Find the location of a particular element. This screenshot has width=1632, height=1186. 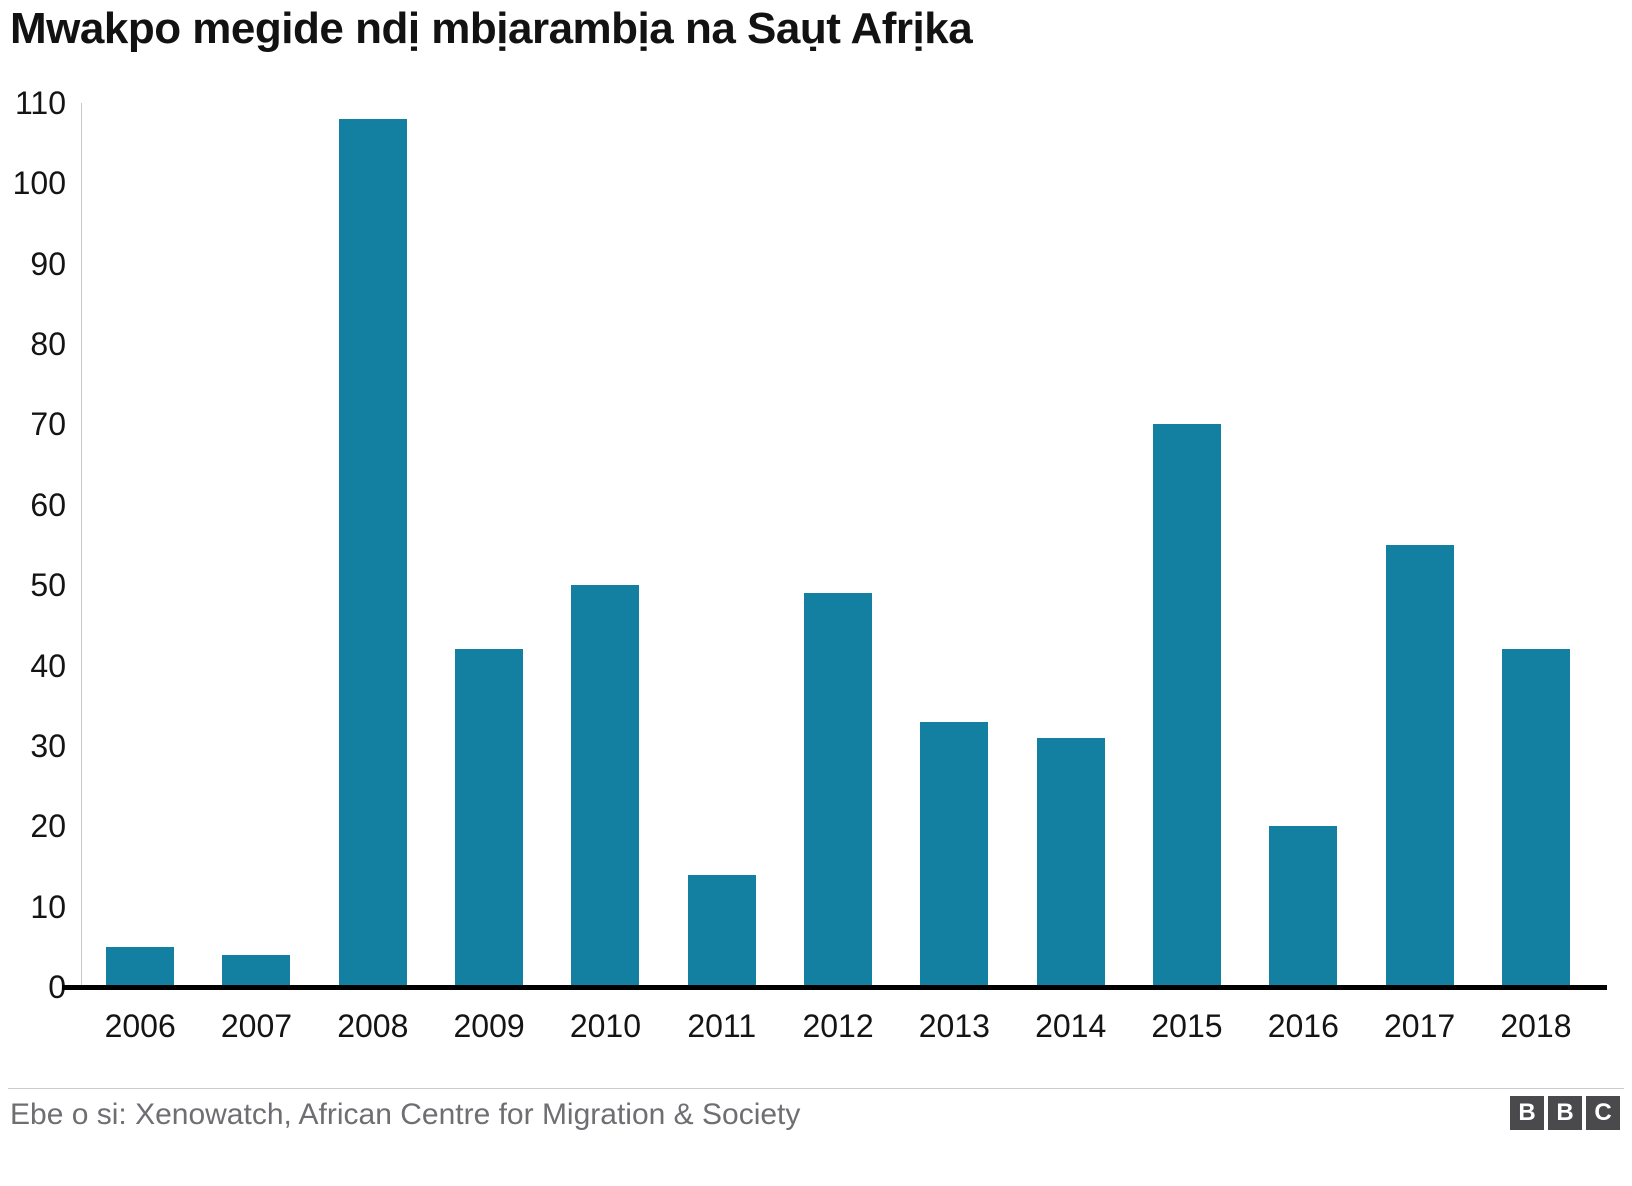

bar-2017 is located at coordinates (1419, 766).